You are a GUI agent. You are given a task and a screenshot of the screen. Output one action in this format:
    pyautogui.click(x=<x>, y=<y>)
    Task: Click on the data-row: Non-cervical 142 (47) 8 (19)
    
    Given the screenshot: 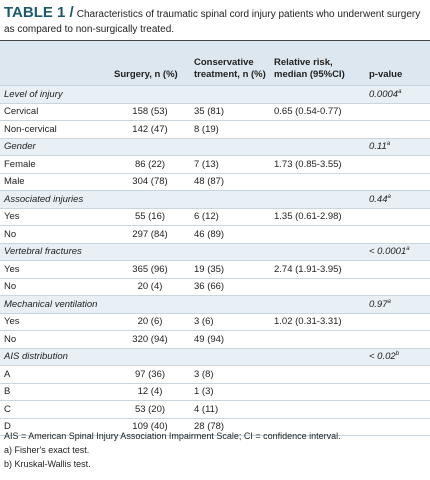 What is the action you would take?
    pyautogui.click(x=215, y=129)
    